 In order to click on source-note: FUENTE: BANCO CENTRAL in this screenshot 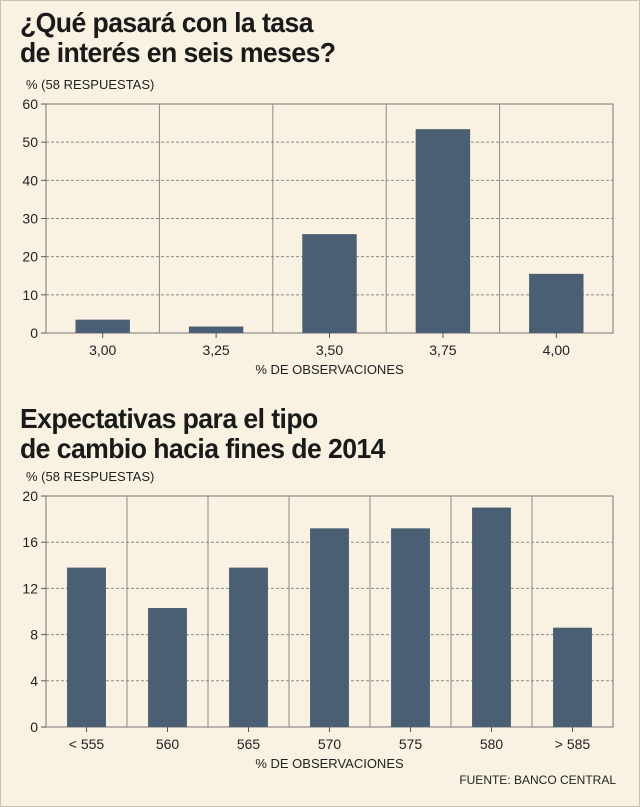, I will do `click(537, 780)`.